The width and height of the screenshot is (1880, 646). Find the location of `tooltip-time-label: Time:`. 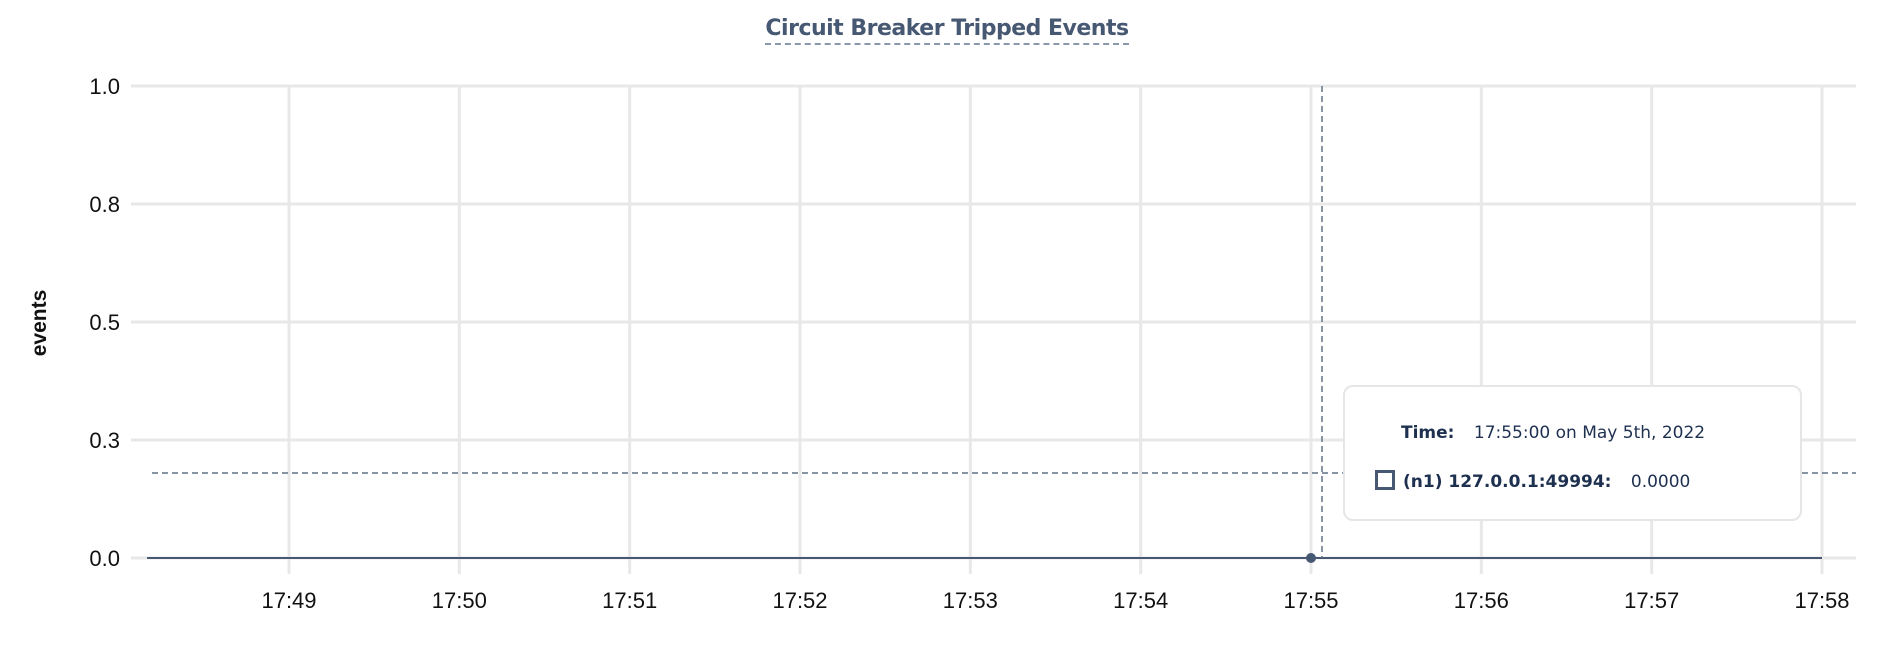

tooltip-time-label: Time: is located at coordinates (1428, 433).